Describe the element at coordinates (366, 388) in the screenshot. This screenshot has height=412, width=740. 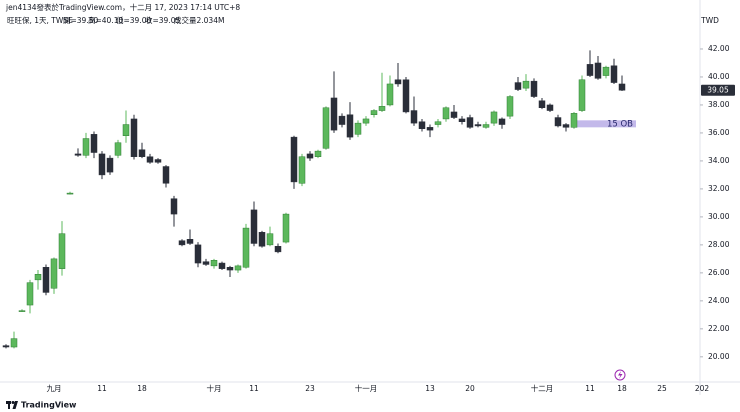
I see `x-tick-label: 十一月` at that location.